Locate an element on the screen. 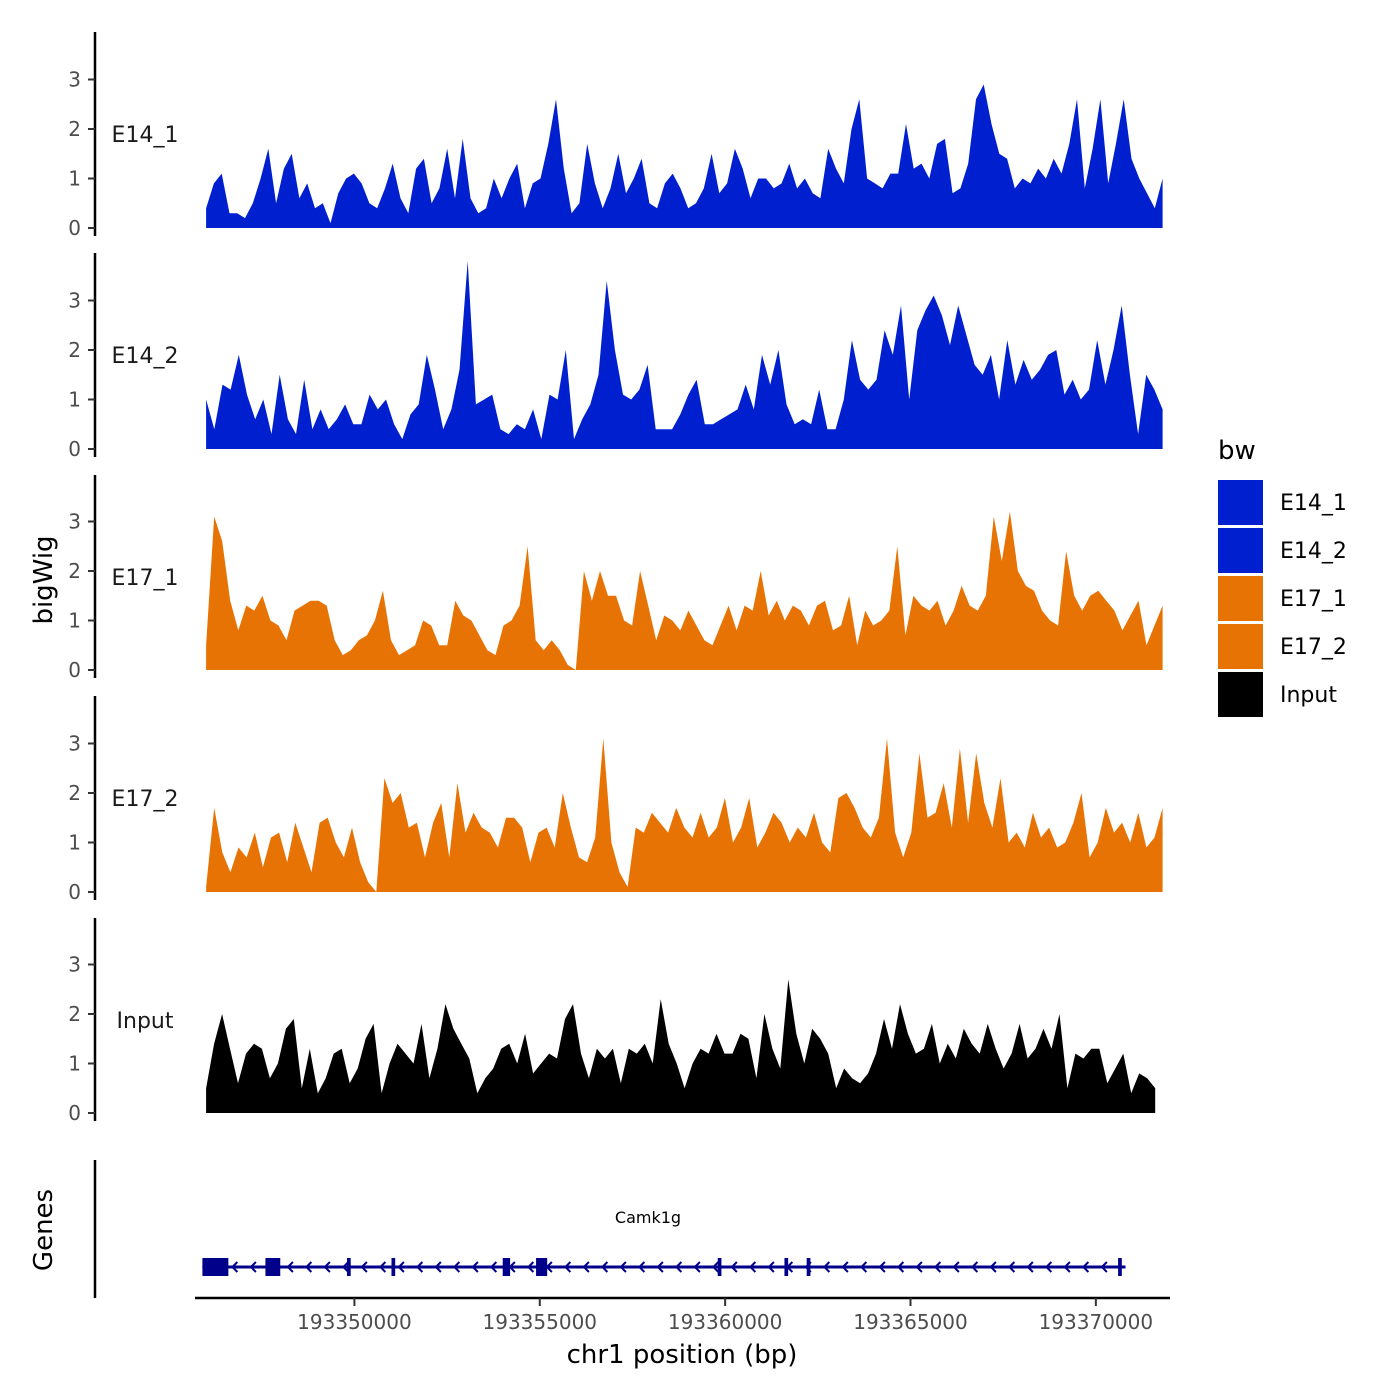  gene-label: Camk1g is located at coordinates (648, 1217).